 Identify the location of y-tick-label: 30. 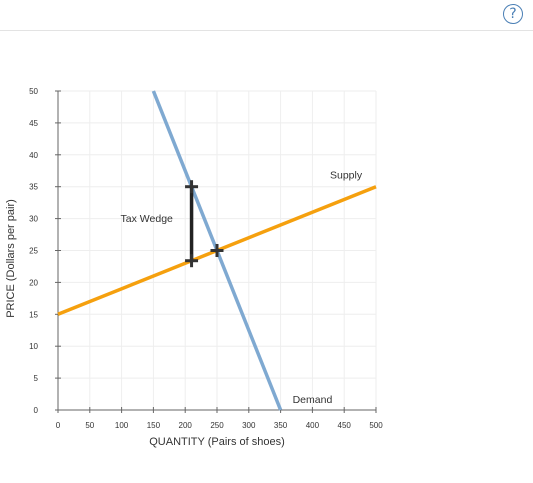
(33, 219).